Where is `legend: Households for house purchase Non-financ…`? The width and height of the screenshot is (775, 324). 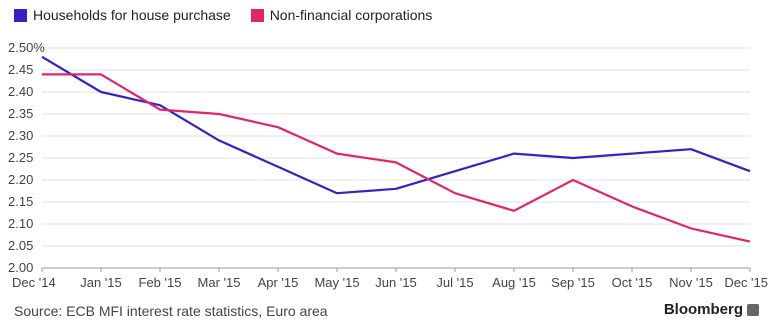
legend: Households for house purchase Non-financ… is located at coordinates (233, 15).